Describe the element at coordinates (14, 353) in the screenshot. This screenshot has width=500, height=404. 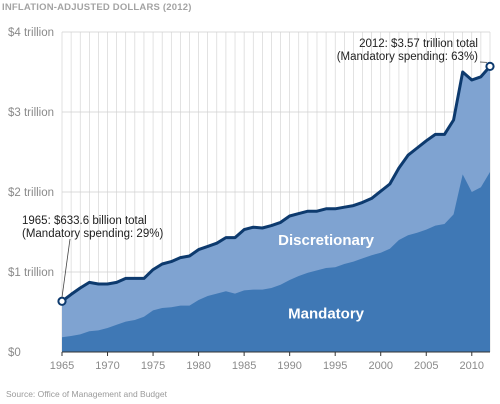
I see `y-tick-label: $0` at that location.